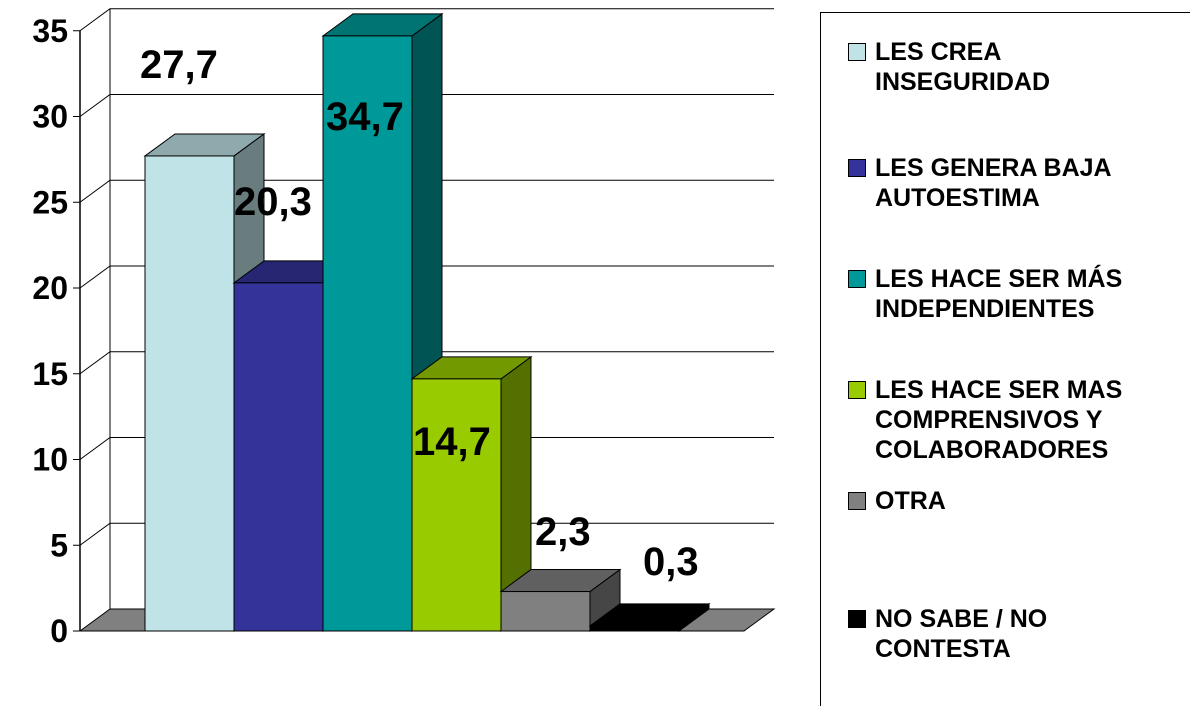  What do you see at coordinates (993, 183) in the screenshot?
I see `legend-label: LES GENERA BAJA AUTOESTIMA` at bounding box center [993, 183].